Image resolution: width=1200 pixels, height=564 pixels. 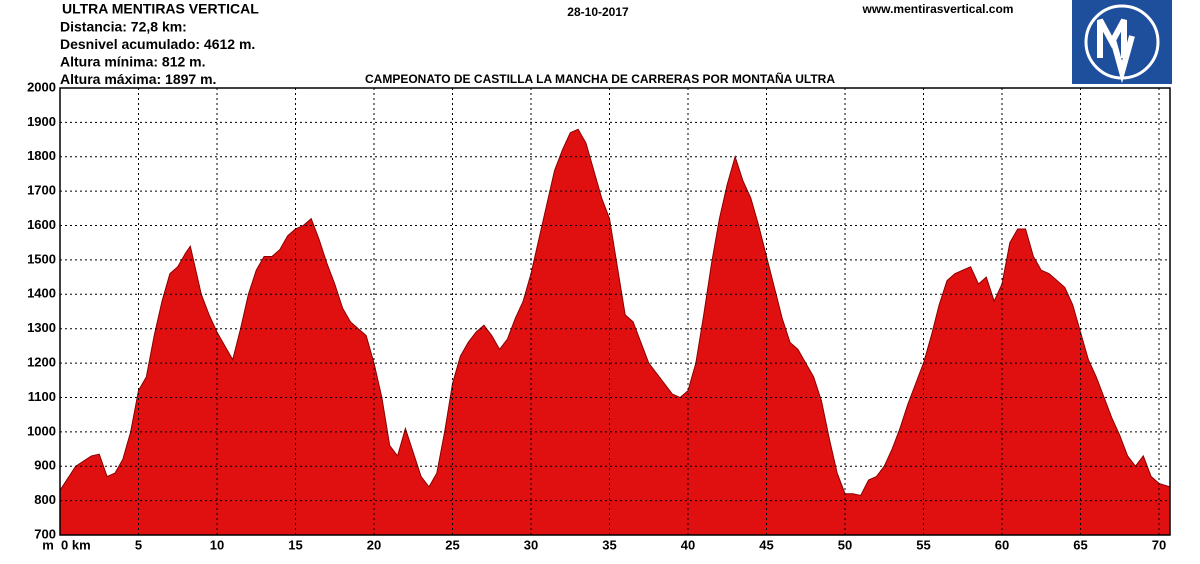 What do you see at coordinates (1080, 544) in the screenshot?
I see `x-tick-label: 65` at bounding box center [1080, 544].